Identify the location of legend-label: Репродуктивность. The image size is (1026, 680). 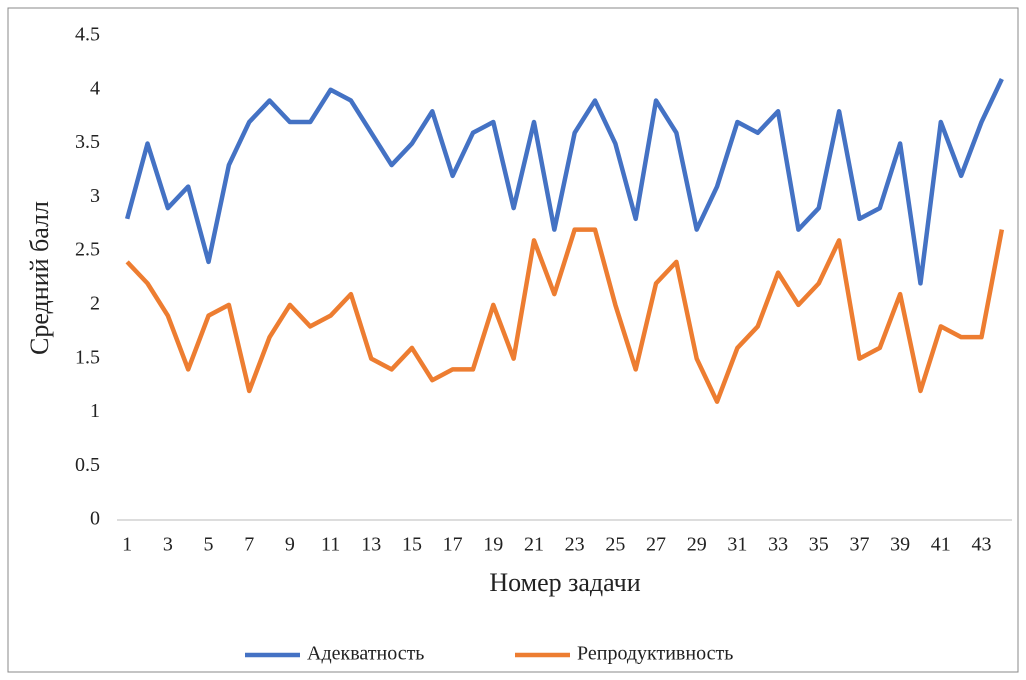
(655, 654).